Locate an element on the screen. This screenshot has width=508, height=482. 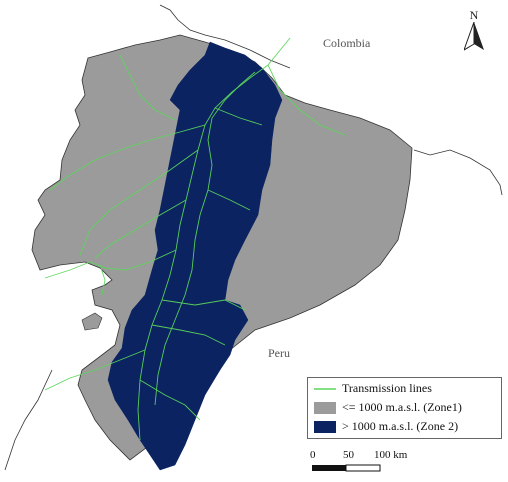
country-label-colombia: Colombia is located at coordinates (347, 43).